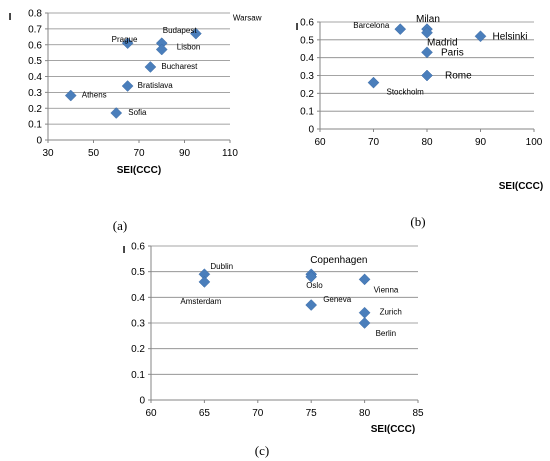  I want to click on data-point-helsinki, so click(480, 36).